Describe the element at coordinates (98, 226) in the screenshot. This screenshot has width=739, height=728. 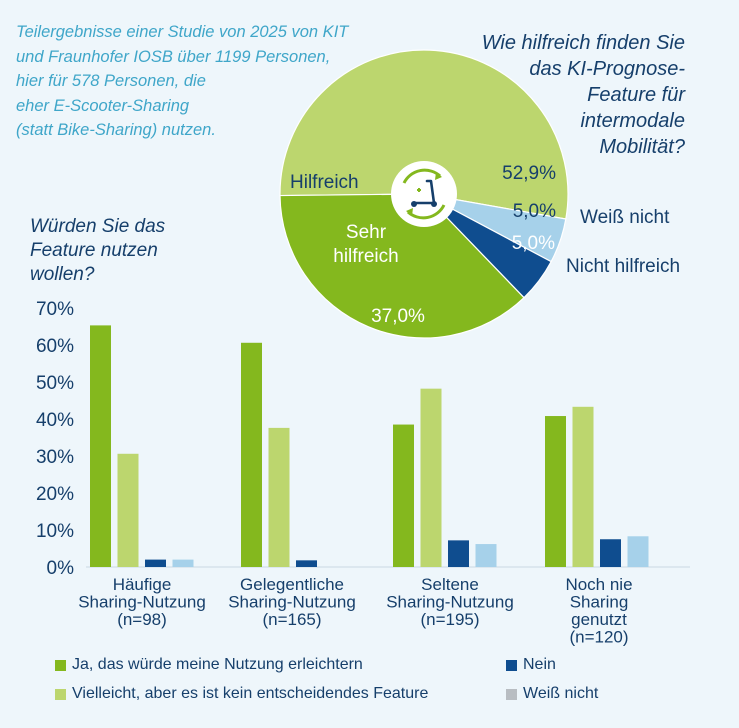
I see `bar-title-line: Würden Sie das` at that location.